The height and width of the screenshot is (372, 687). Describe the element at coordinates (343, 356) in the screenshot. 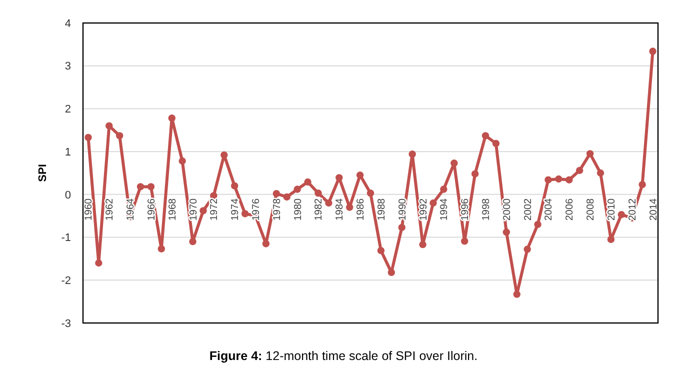

I see `text: Figure 4: 12-month time scale of SPI over Ilorin.` at that location.